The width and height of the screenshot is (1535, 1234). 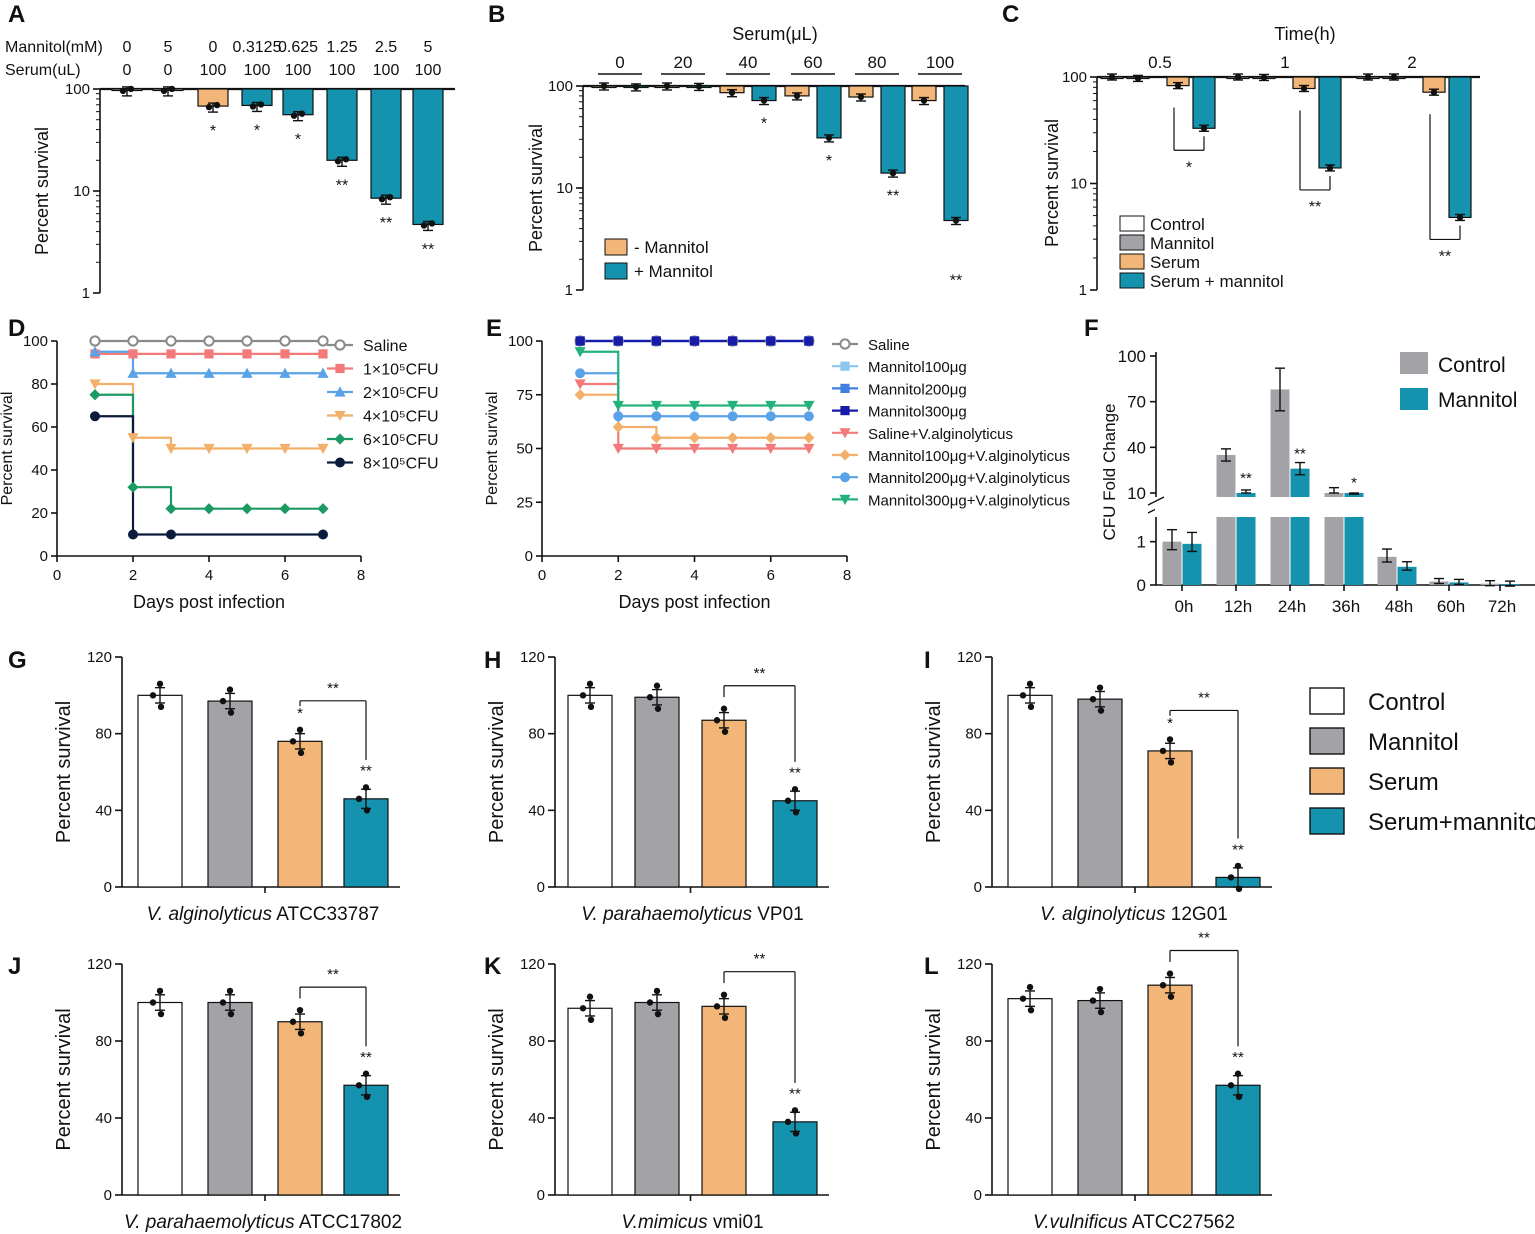 What do you see at coordinates (664, 1222) in the screenshot?
I see `strain-name: V.mimicus` at bounding box center [664, 1222].